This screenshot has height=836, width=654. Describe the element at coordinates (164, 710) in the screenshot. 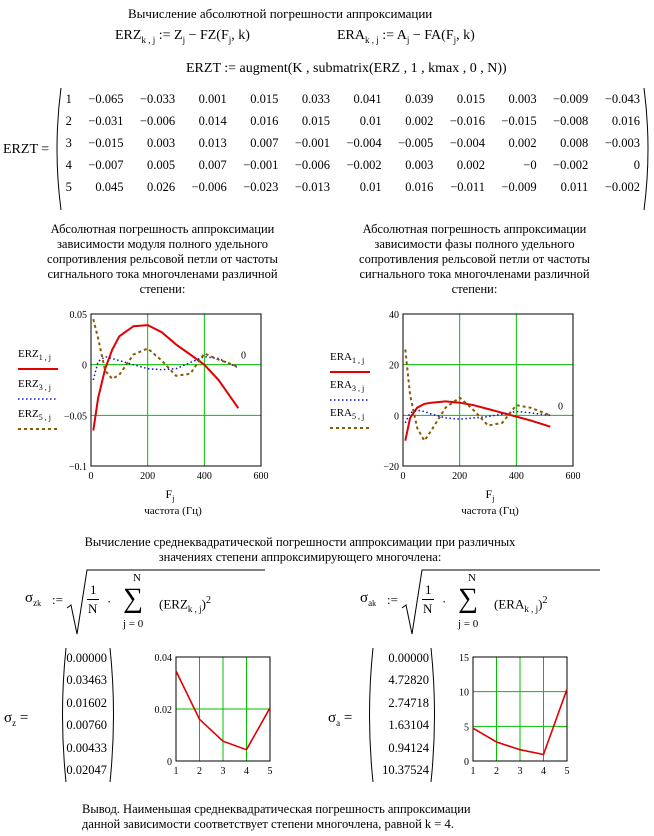

I see `y-tick-label: 0.02` at that location.